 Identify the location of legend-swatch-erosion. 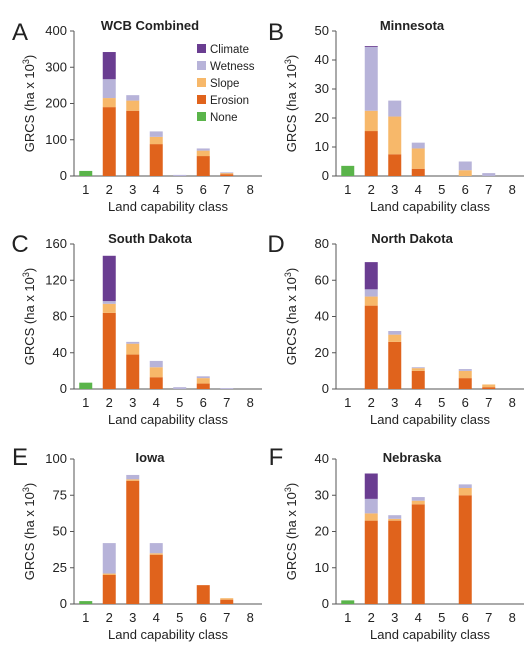
(201, 99).